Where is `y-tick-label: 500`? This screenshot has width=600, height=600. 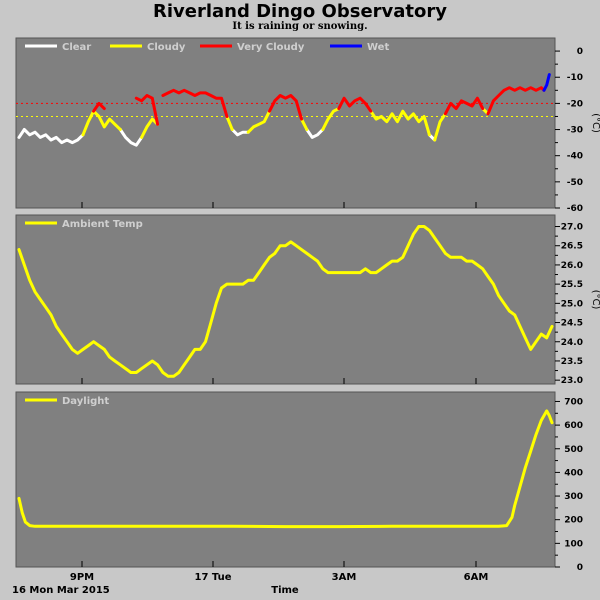 y-tick-label: 500 is located at coordinates (573, 450).